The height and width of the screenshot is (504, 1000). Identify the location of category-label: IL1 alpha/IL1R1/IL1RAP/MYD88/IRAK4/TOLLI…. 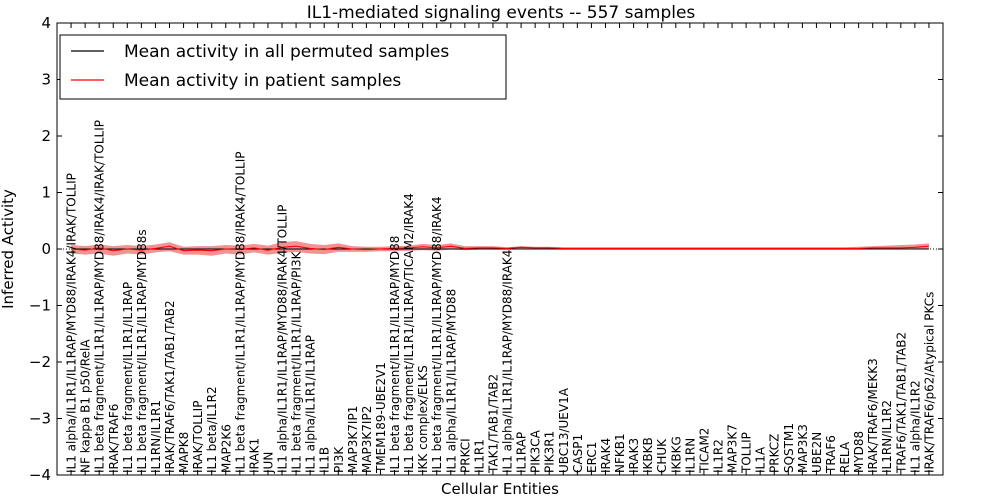
(283, 339).